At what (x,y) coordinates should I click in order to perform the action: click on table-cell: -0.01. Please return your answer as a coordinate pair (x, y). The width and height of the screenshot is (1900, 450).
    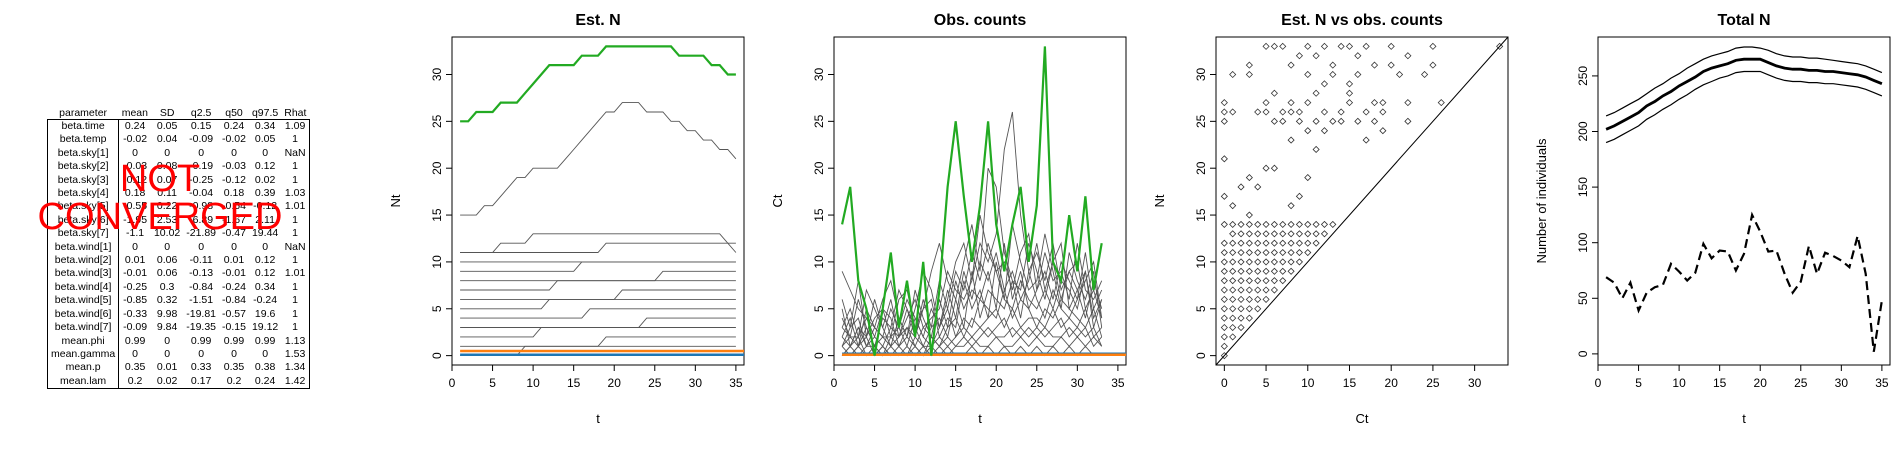
    Looking at the image, I should click on (135, 273).